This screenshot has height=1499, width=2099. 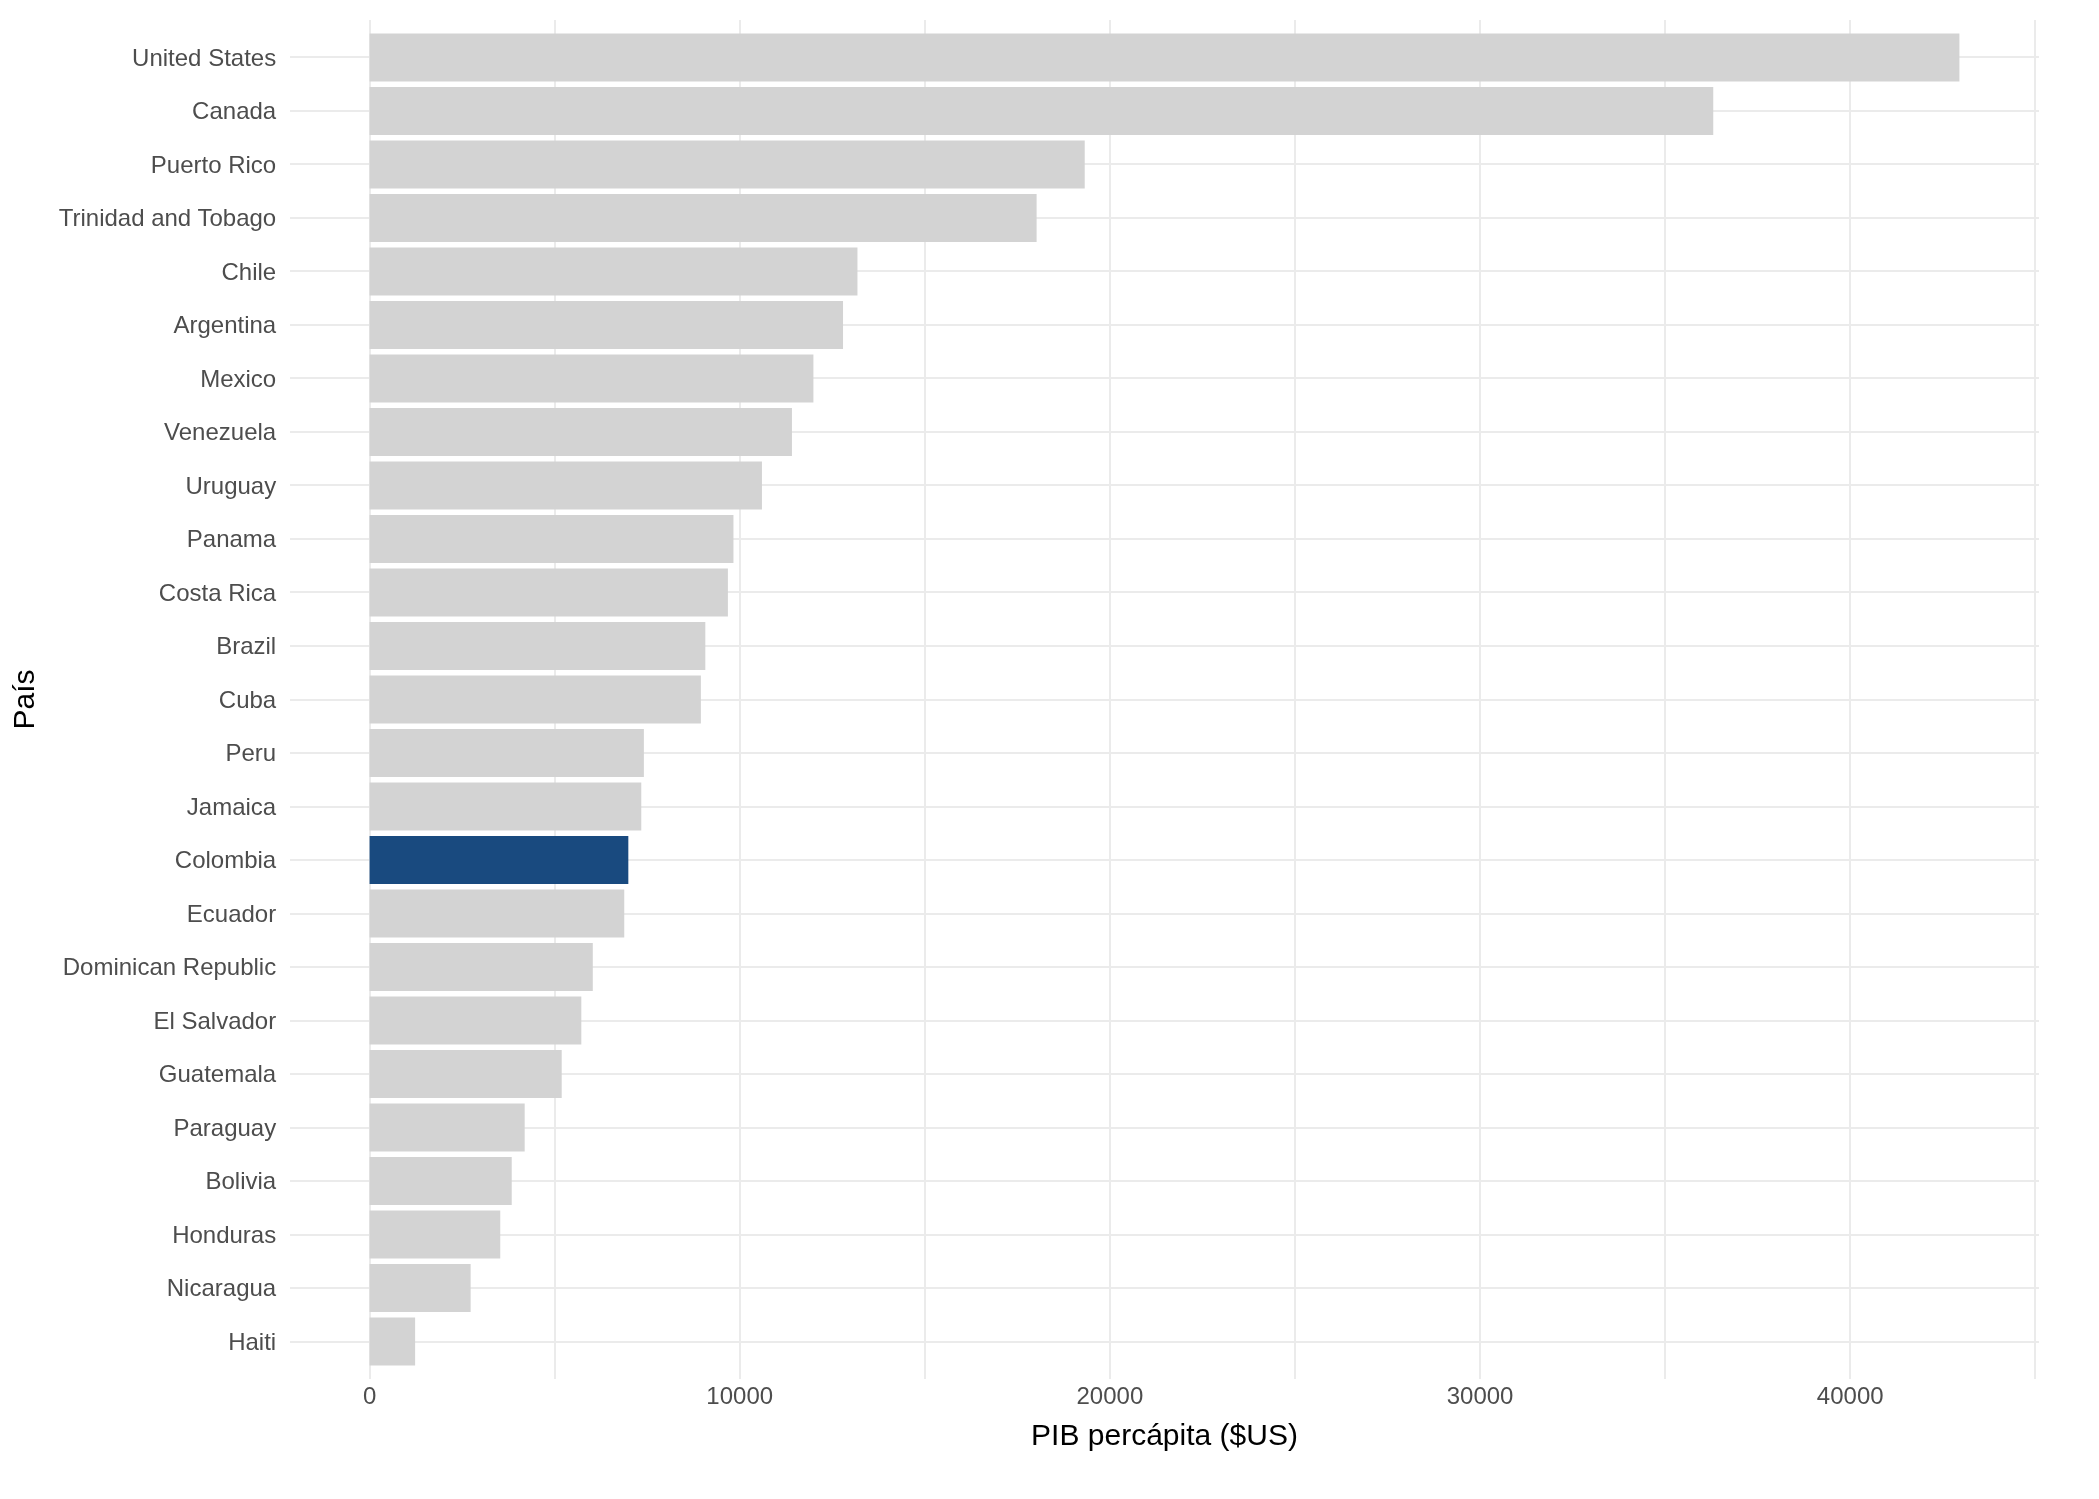 What do you see at coordinates (220, 432) in the screenshot?
I see `y-tick-label: Venezuela` at bounding box center [220, 432].